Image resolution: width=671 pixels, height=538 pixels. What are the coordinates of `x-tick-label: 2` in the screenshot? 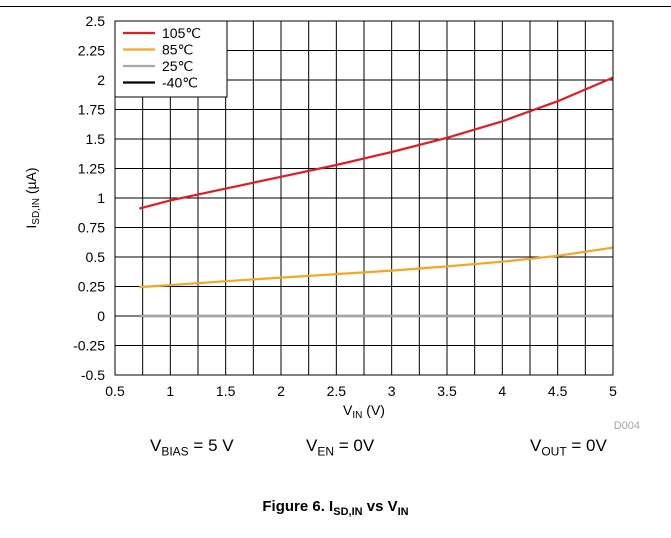 It's located at (281, 391).